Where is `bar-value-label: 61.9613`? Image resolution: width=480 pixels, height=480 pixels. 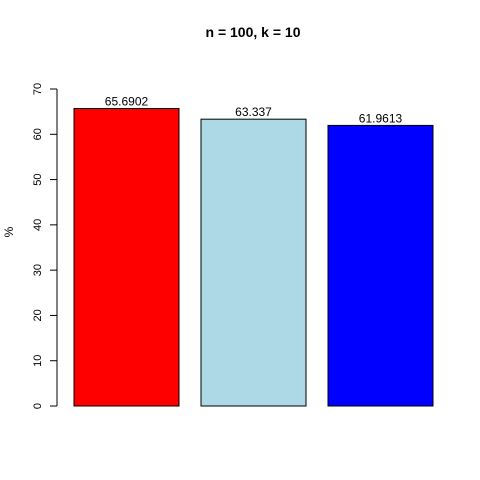 bar-value-label: 61.9613 is located at coordinates (381, 118).